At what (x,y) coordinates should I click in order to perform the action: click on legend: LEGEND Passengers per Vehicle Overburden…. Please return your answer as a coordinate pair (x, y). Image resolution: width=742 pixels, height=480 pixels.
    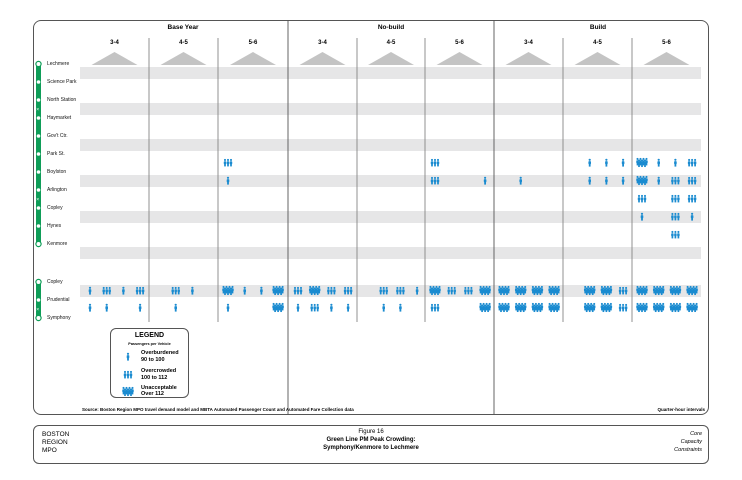
    Looking at the image, I should click on (149, 363).